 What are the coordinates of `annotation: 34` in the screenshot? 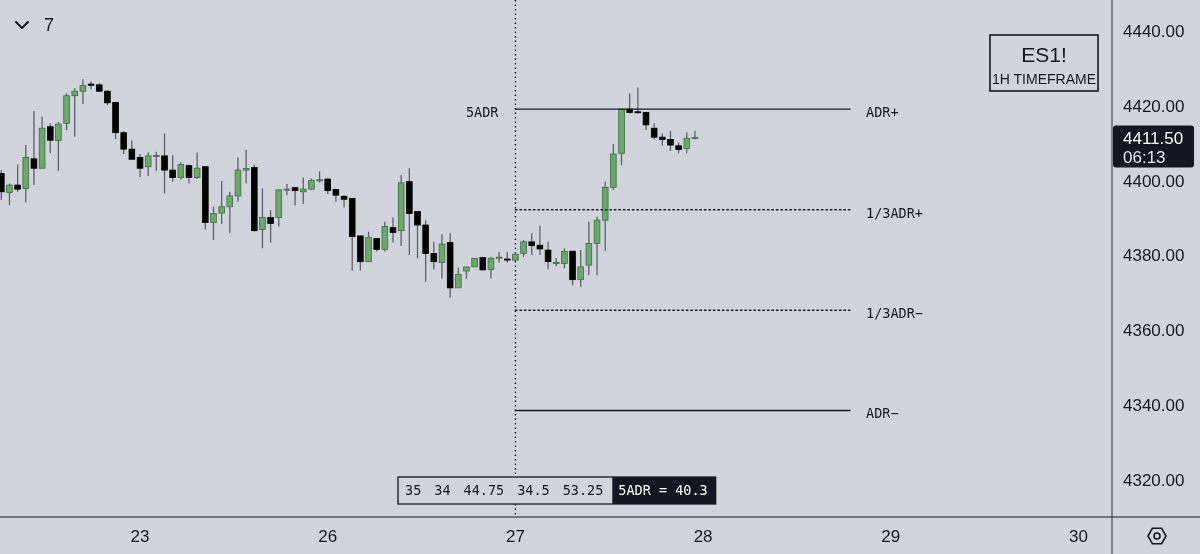 It's located at (442, 490).